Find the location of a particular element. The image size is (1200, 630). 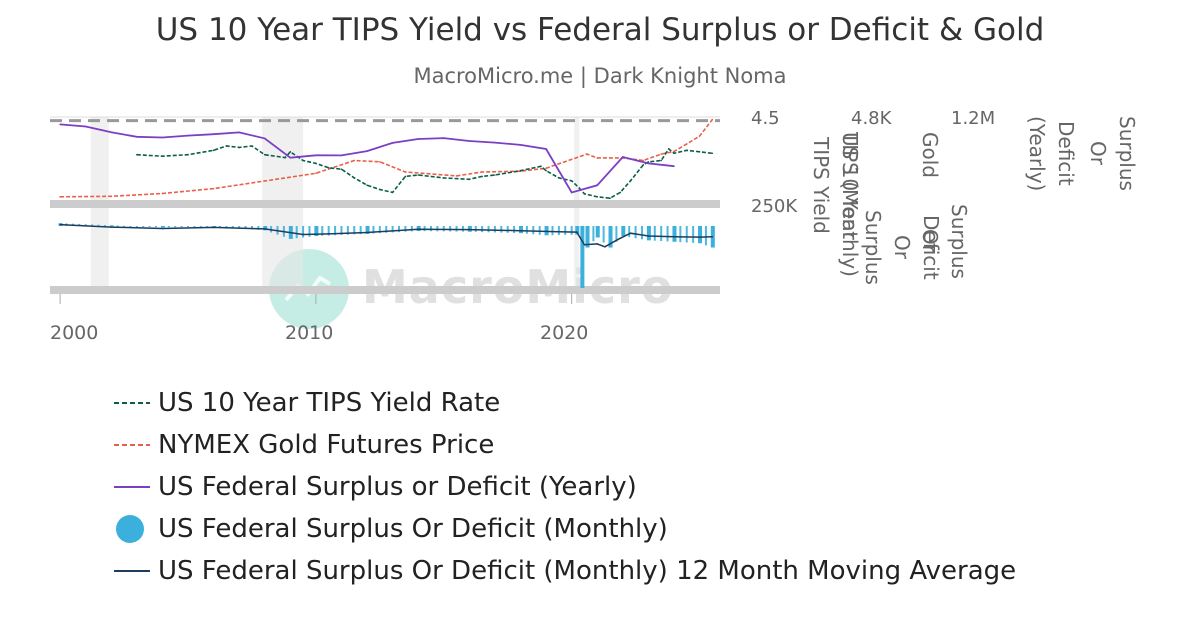

legend-item-tips: US 10 Year TIPS Yield Rate is located at coordinates (564, 403).